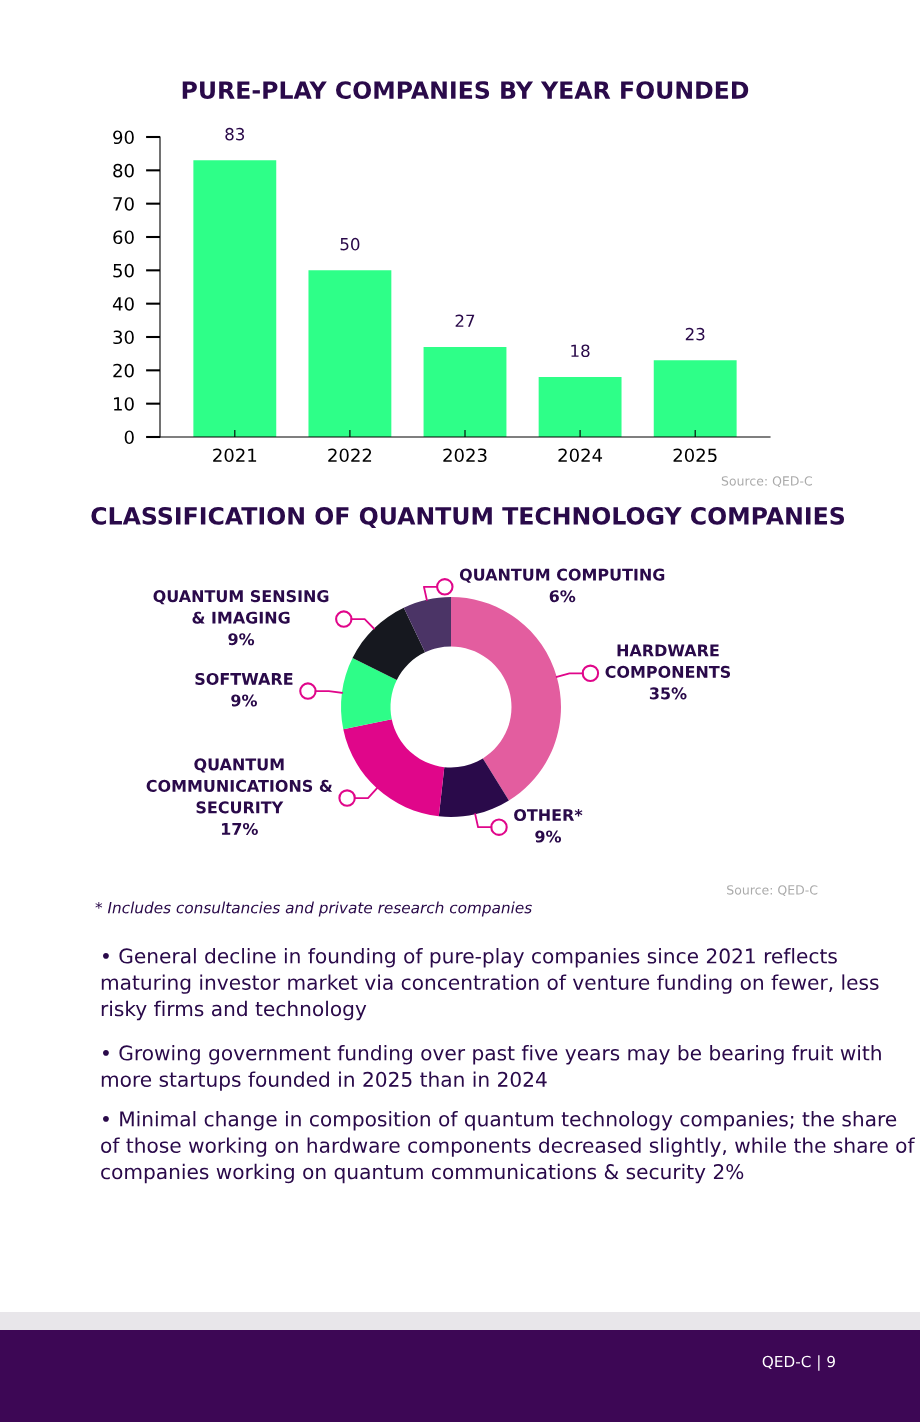  What do you see at coordinates (239, 786) in the screenshot?
I see `slice-label: QUANTUM COMMUNICATIONS & SECURITY` at bounding box center [239, 786].